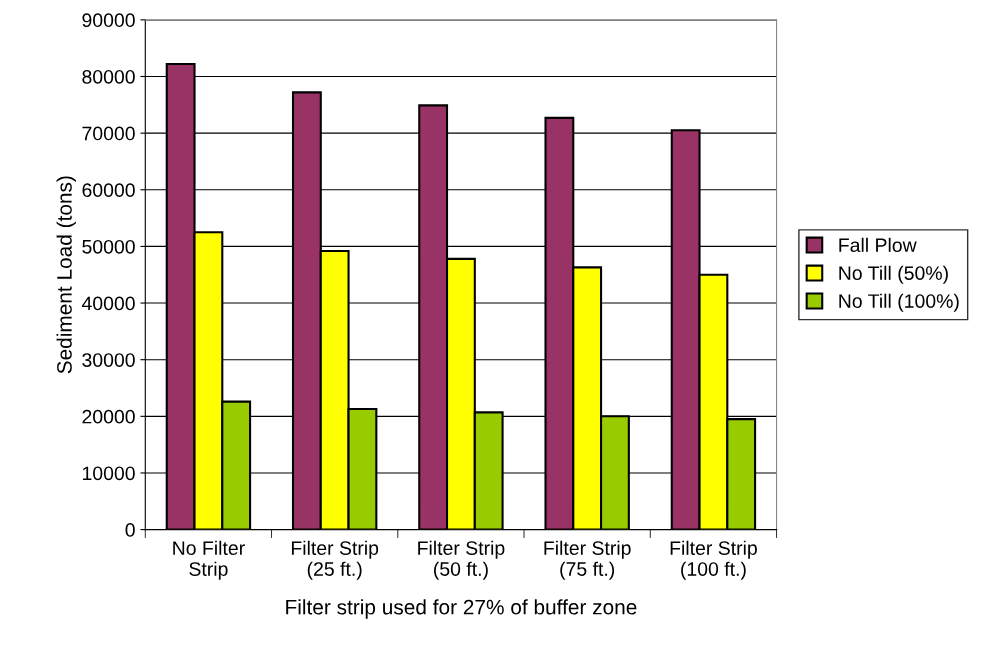 The height and width of the screenshot is (662, 1002). What do you see at coordinates (878, 245) in the screenshot?
I see `legend-label: Fall Plow` at bounding box center [878, 245].